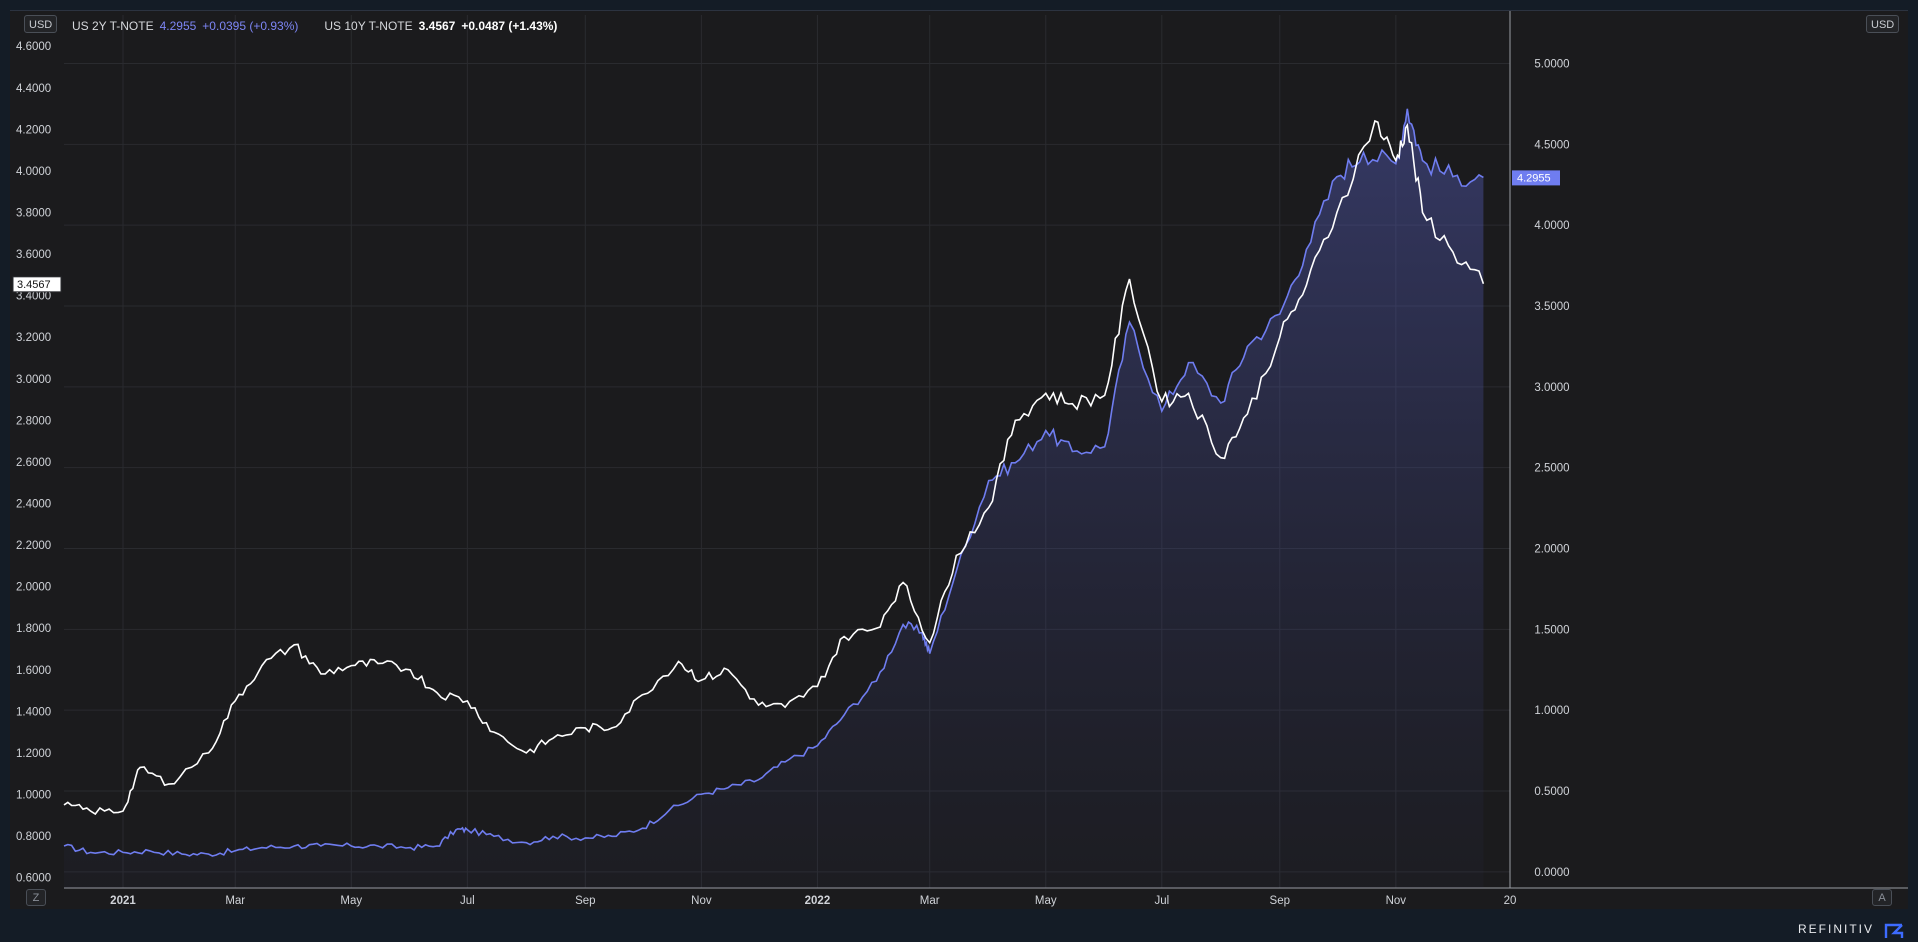 The height and width of the screenshot is (942, 1918). I want to click on x-tick-label: 2021, so click(123, 901).